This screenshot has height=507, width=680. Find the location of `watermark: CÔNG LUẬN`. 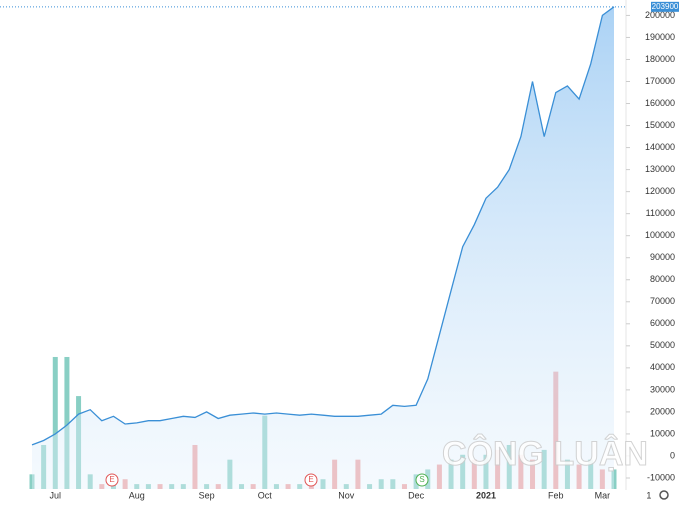

watermark: CÔNG LUẬN is located at coordinates (545, 453).